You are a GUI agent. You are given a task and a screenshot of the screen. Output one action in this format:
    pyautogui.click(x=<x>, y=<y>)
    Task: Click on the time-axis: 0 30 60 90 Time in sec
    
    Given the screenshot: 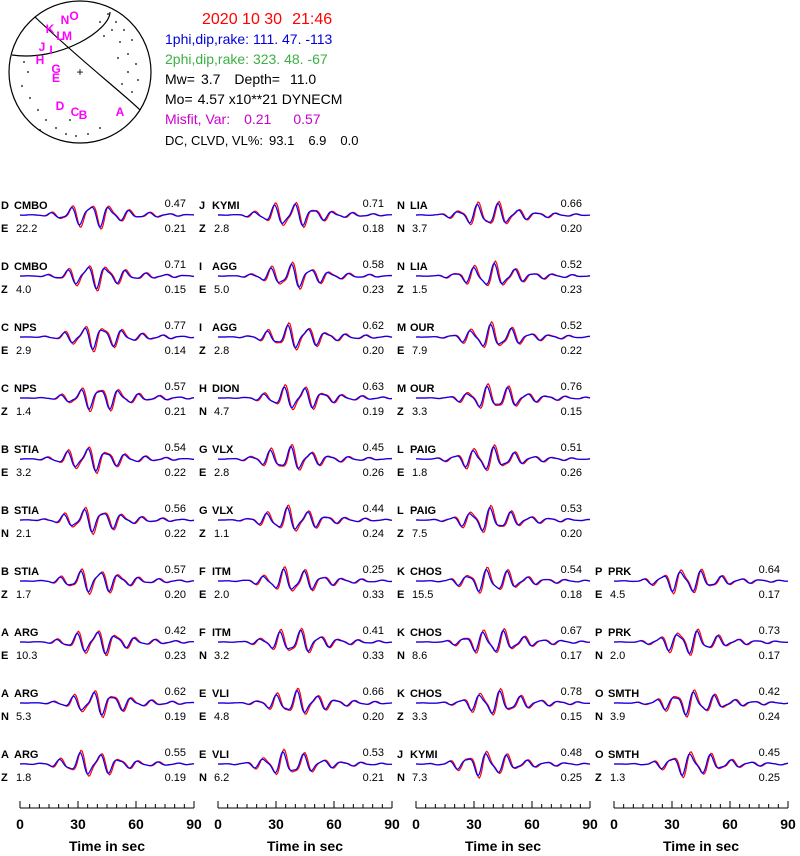 What is the action you would take?
    pyautogui.click(x=307, y=827)
    